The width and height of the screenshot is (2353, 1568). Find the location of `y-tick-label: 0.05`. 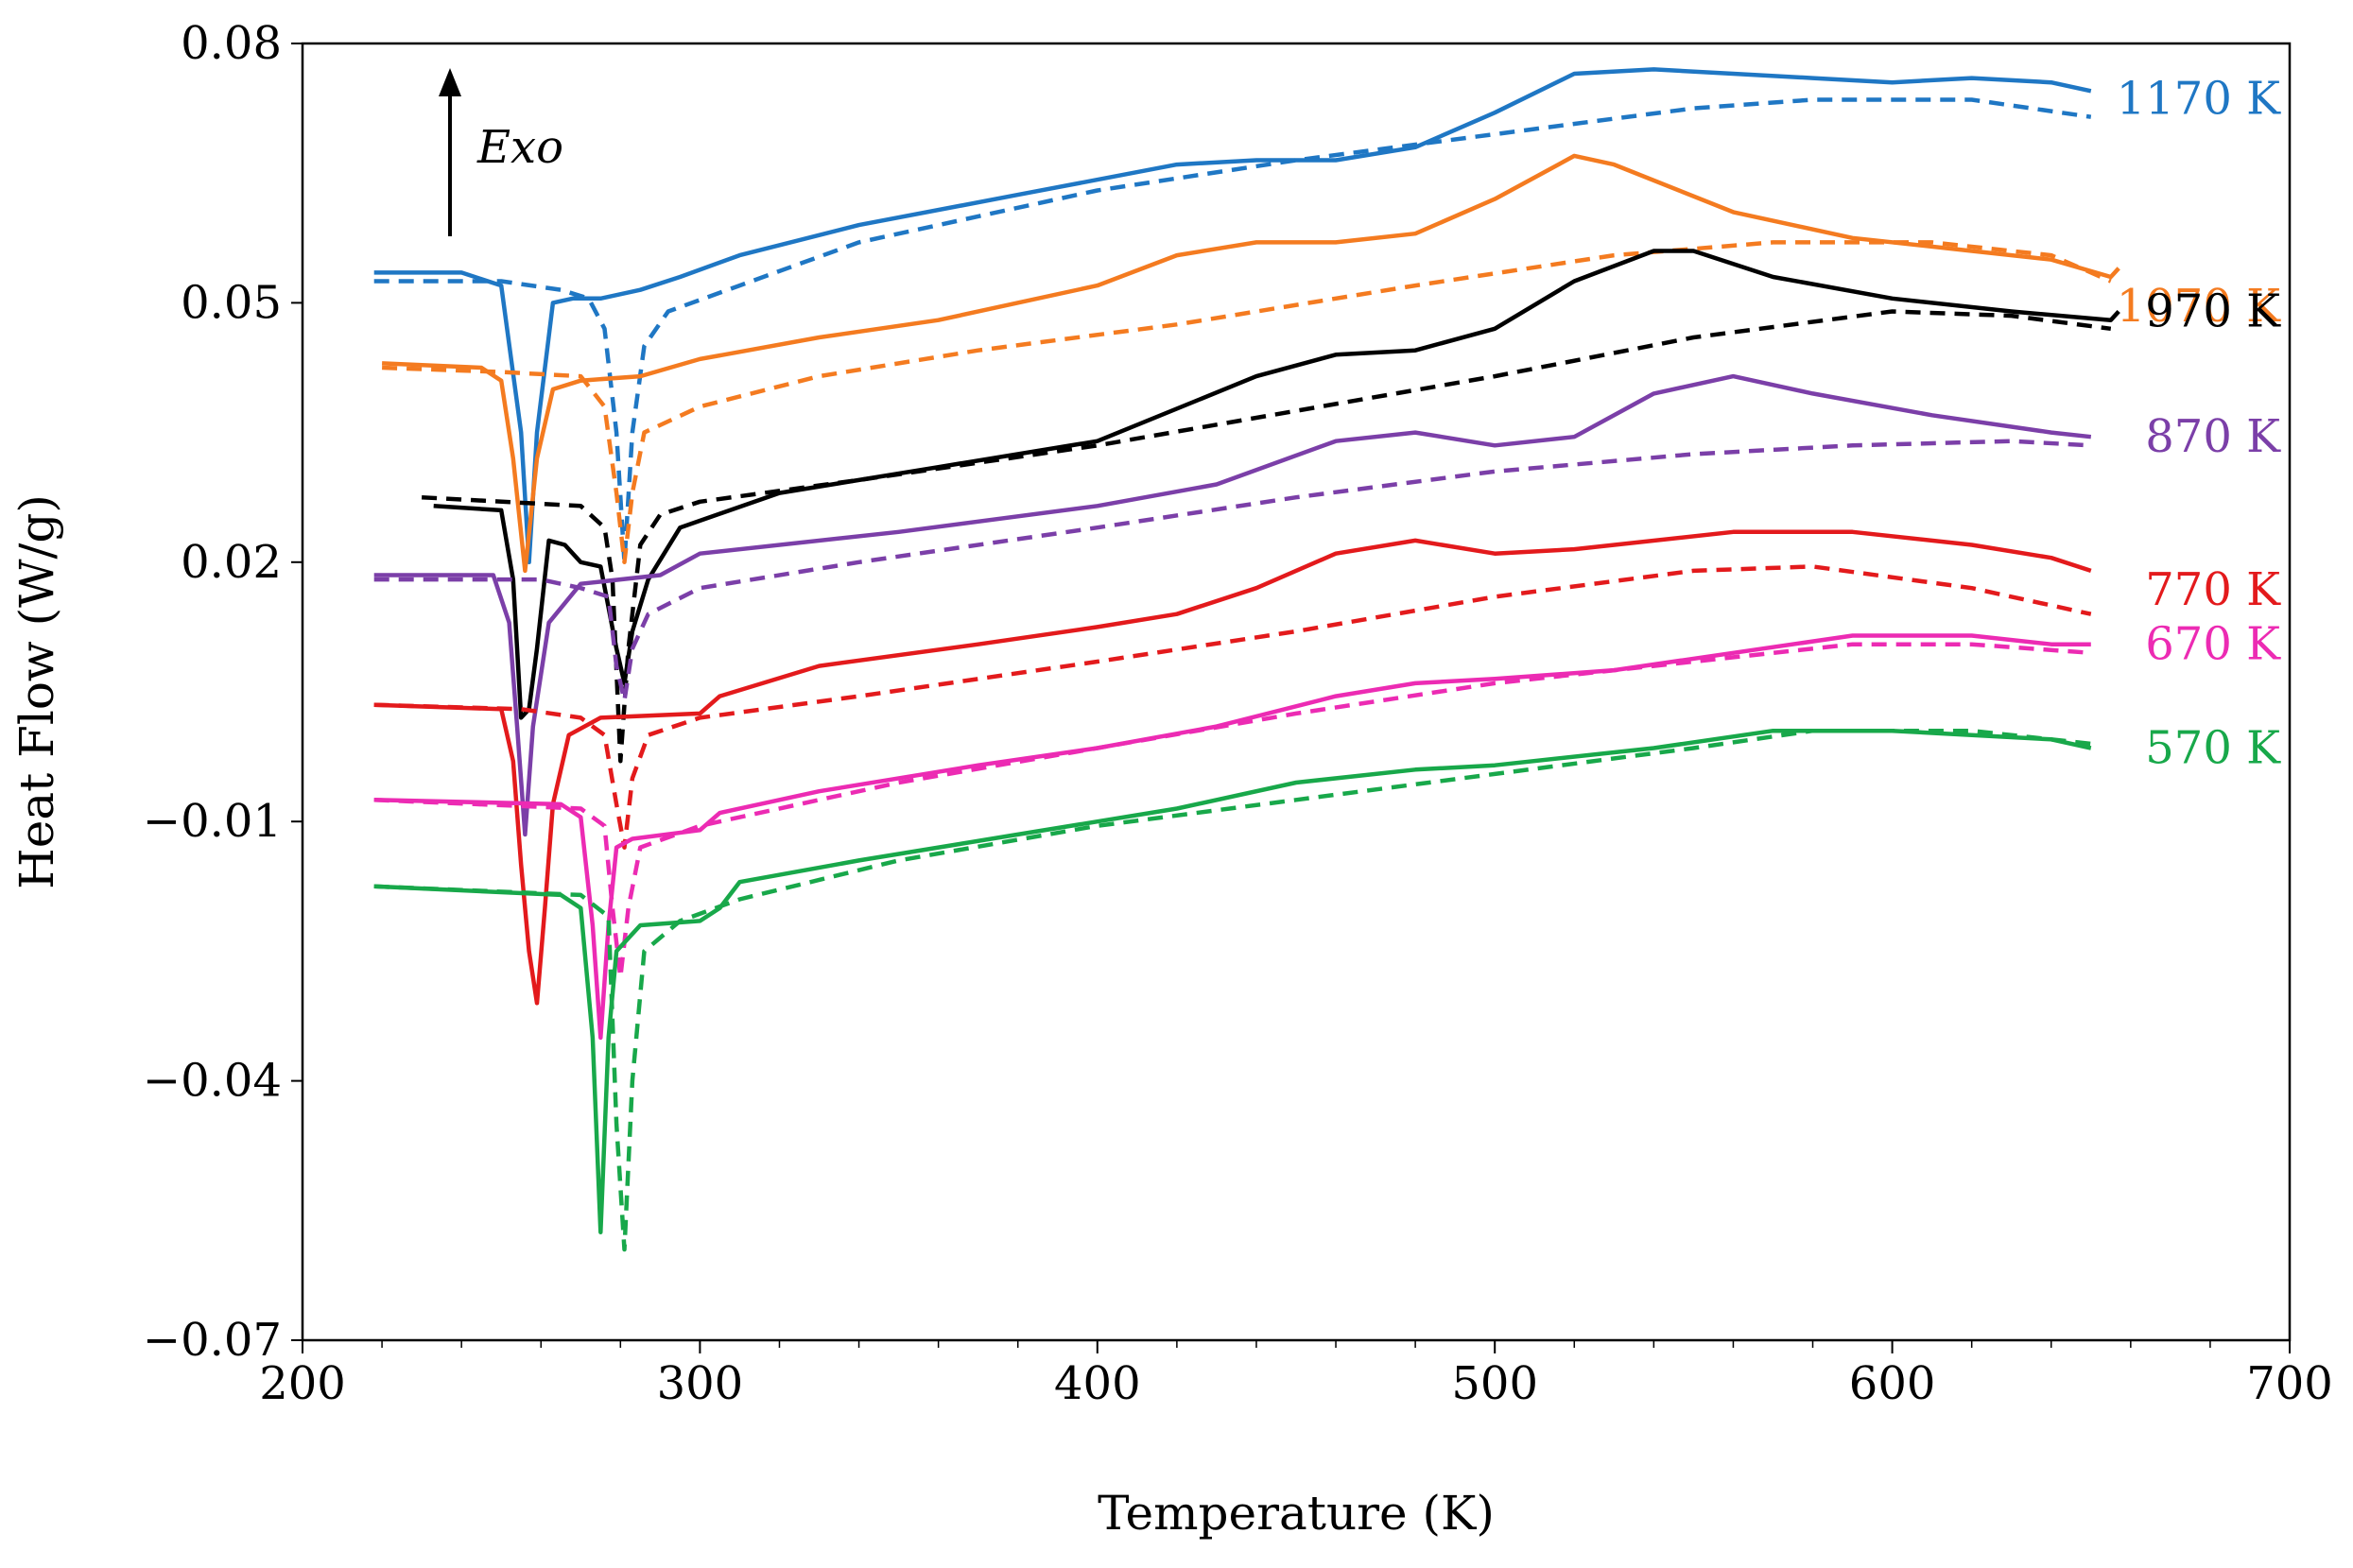

y-tick-label: 0.05 is located at coordinates (231, 302).